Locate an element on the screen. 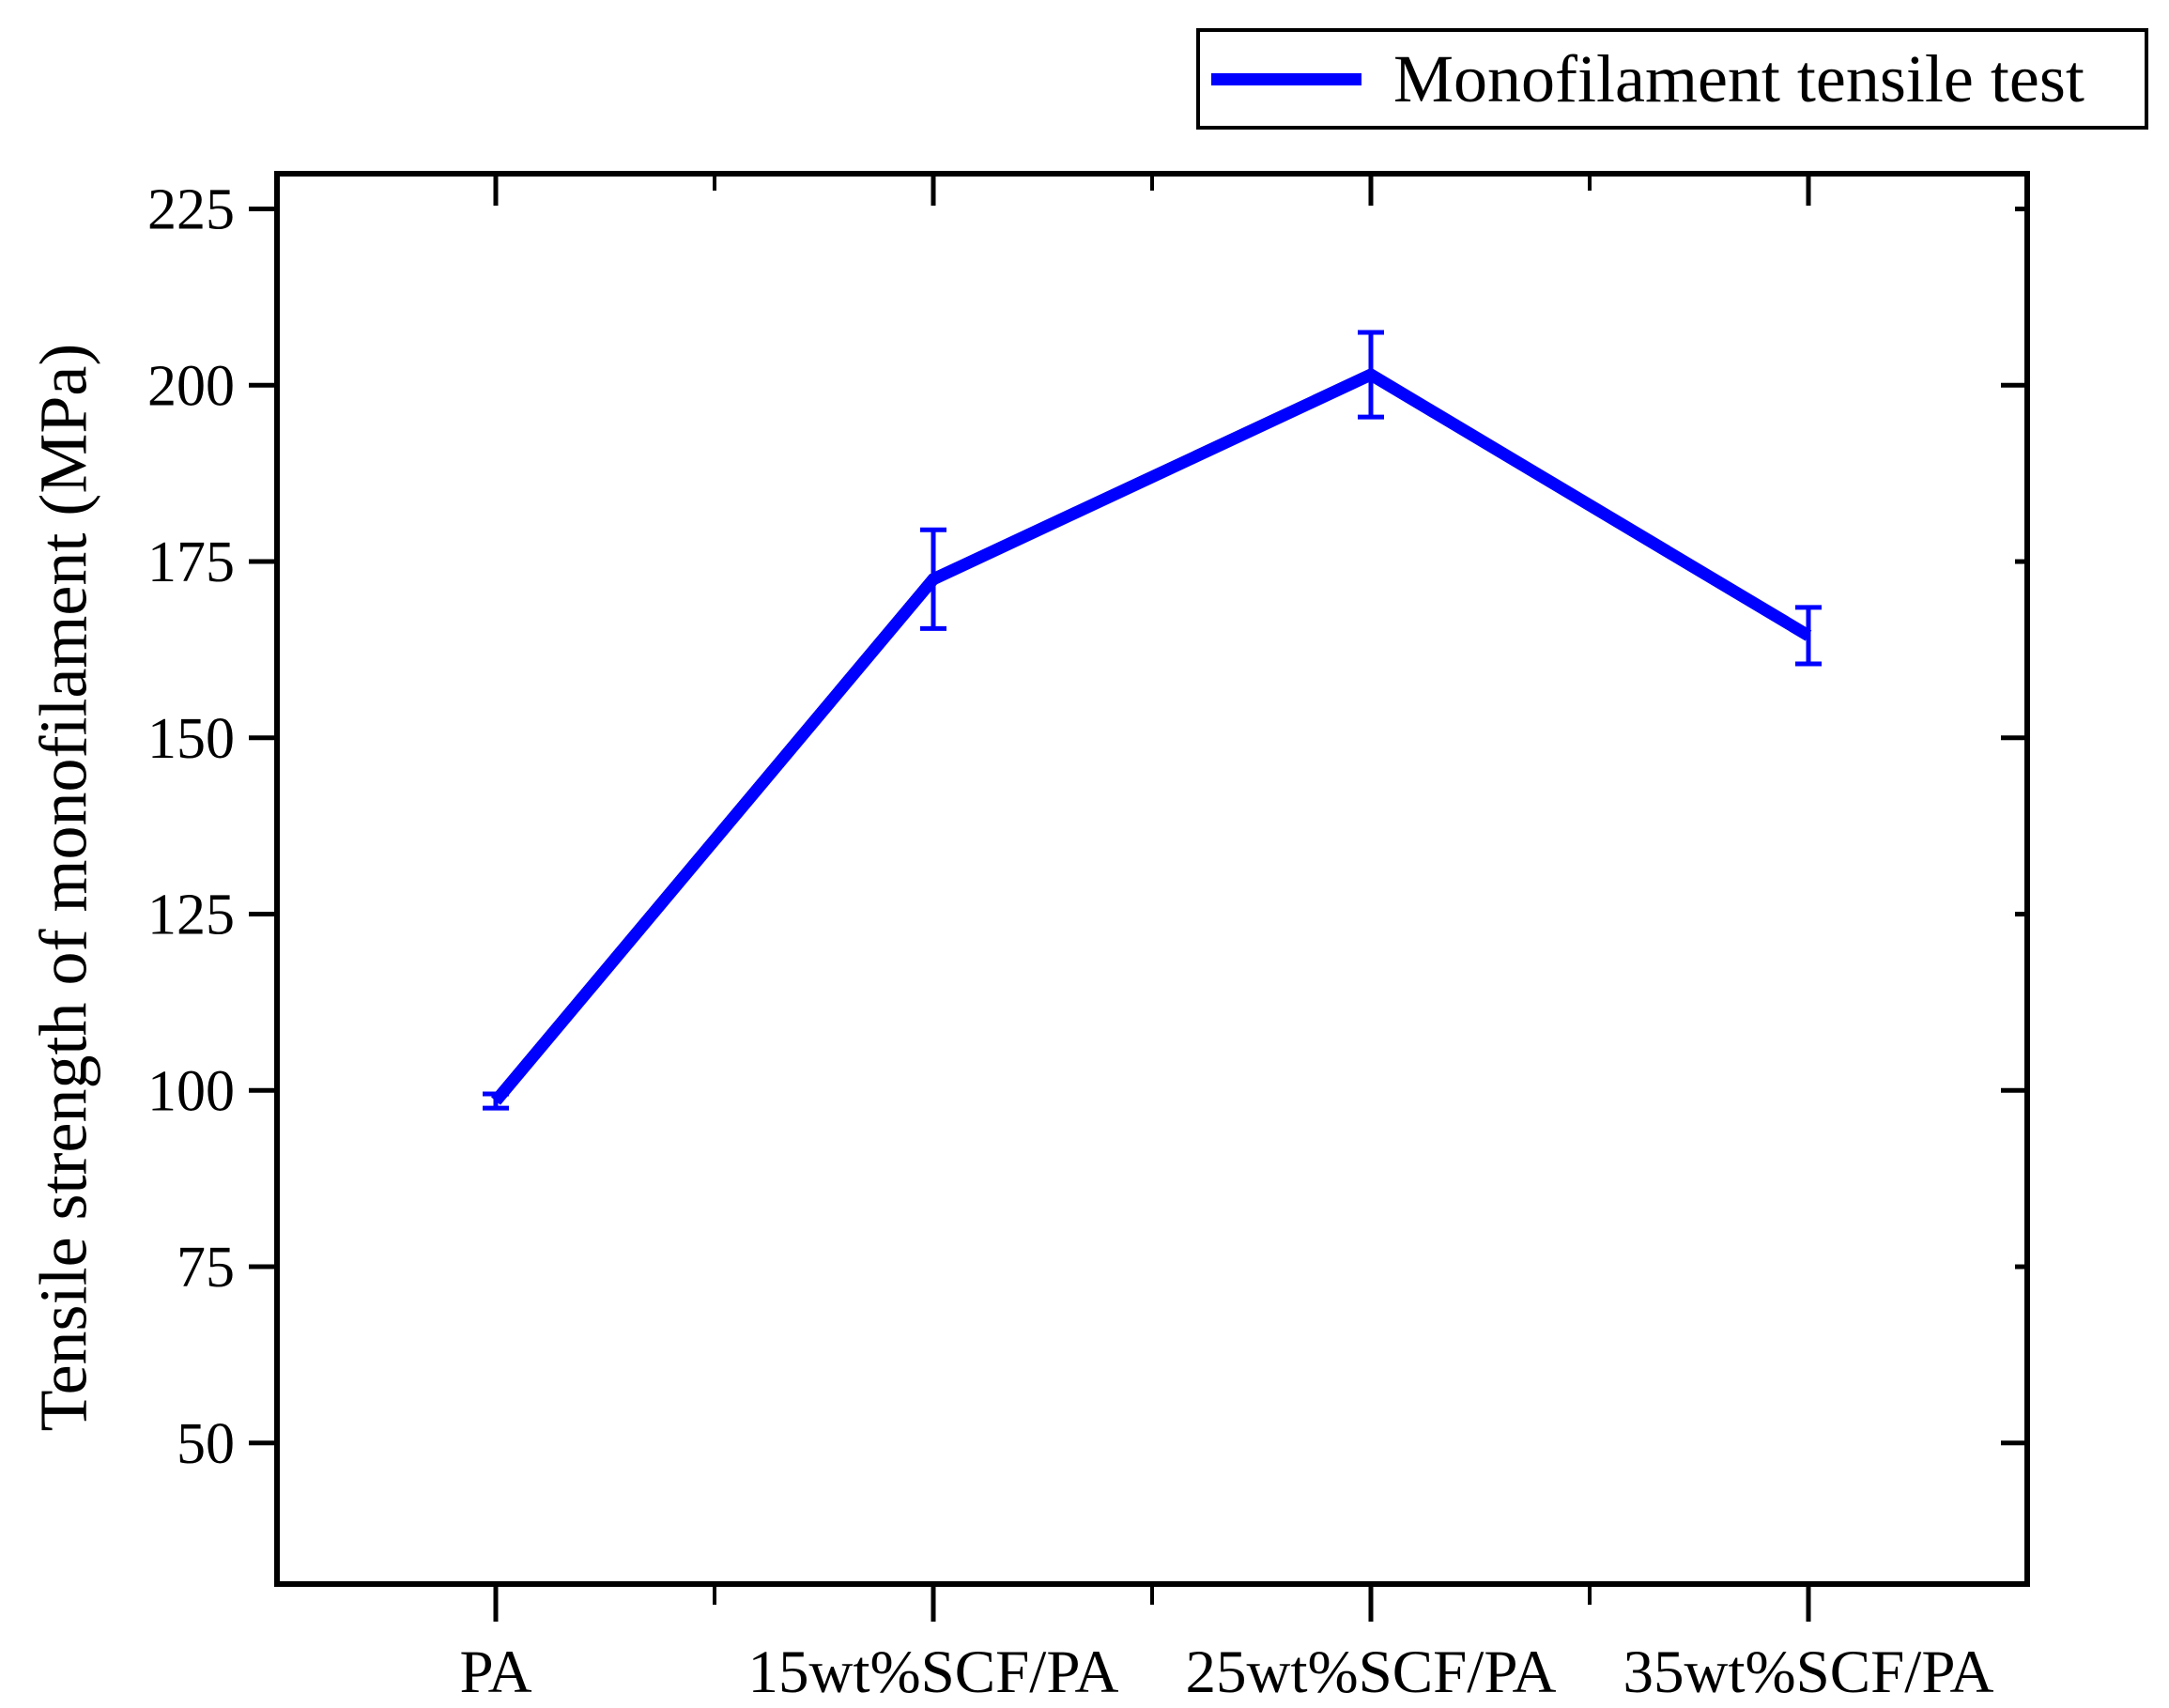 This screenshot has width=2169, height=1708. y-tick-label: 150 is located at coordinates (191, 739).